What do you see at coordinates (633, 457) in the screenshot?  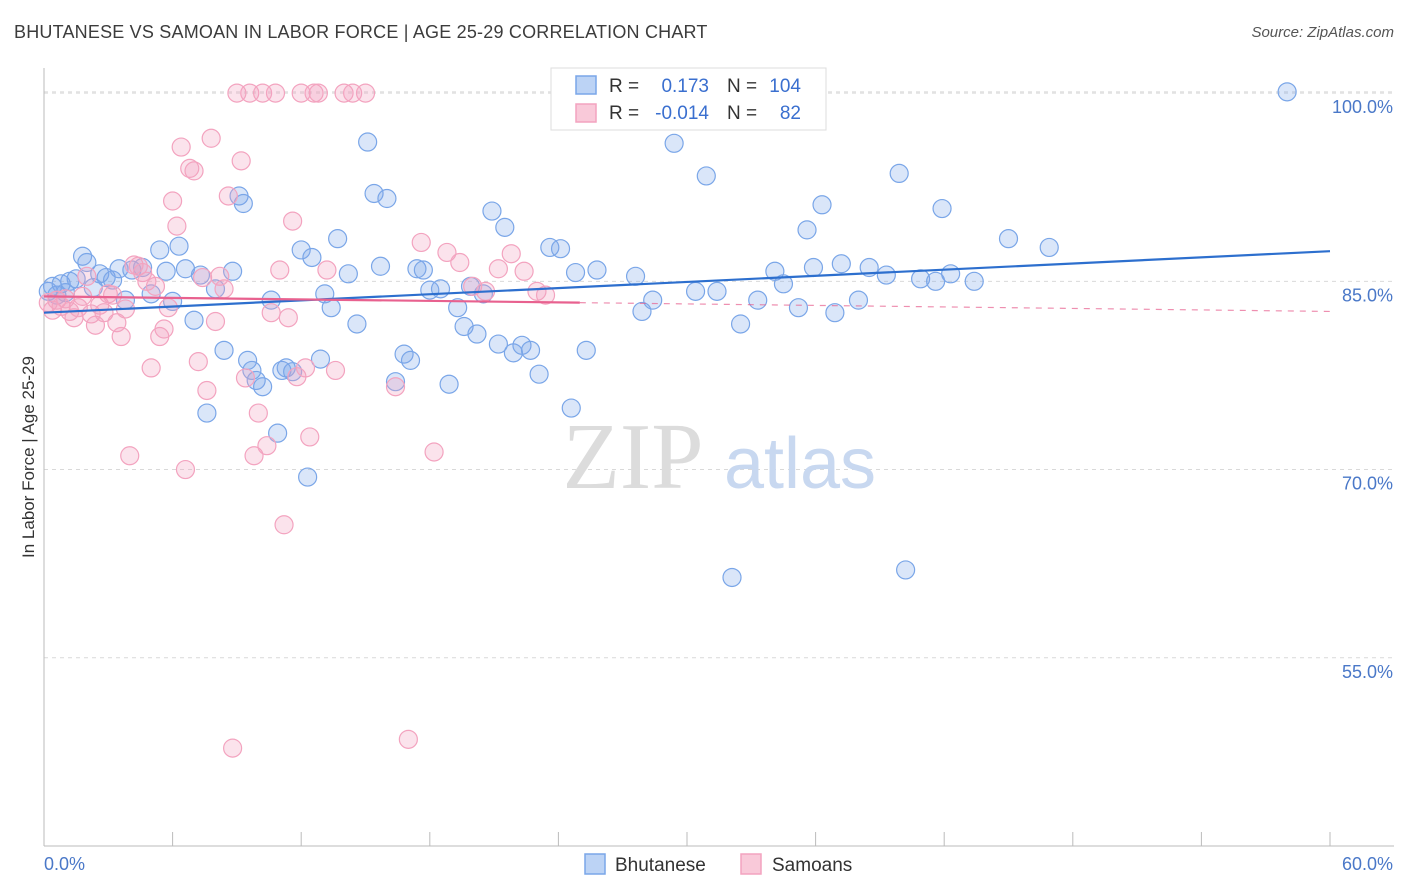 I see `watermark-zip: ZIP` at bounding box center [633, 457].